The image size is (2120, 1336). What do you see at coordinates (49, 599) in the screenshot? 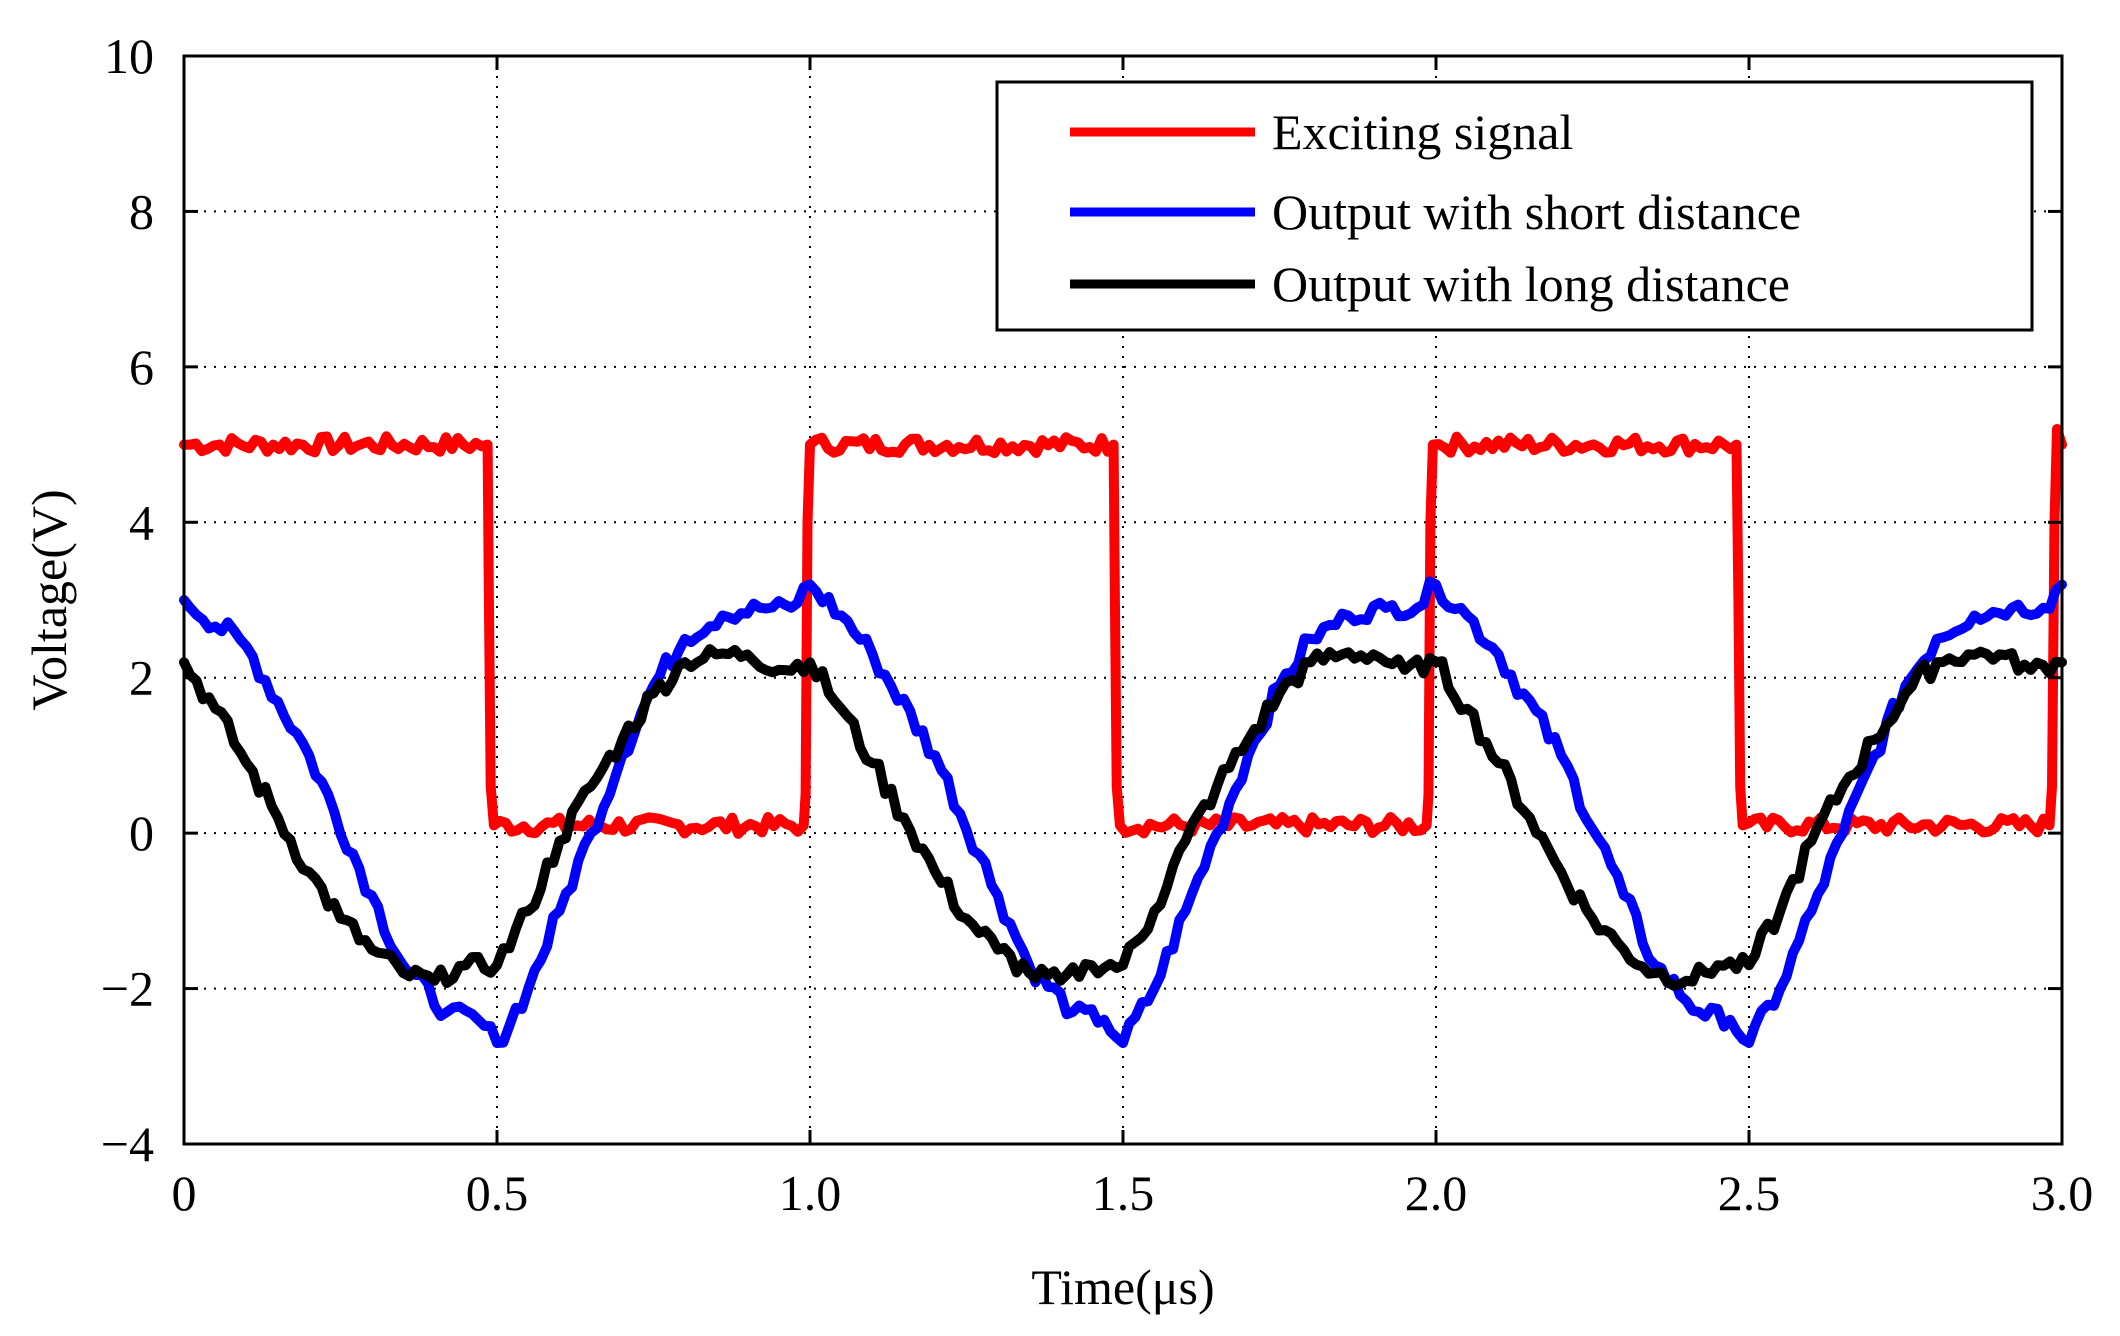
I see `y-axis-label: Voltage(V)` at bounding box center [49, 599].